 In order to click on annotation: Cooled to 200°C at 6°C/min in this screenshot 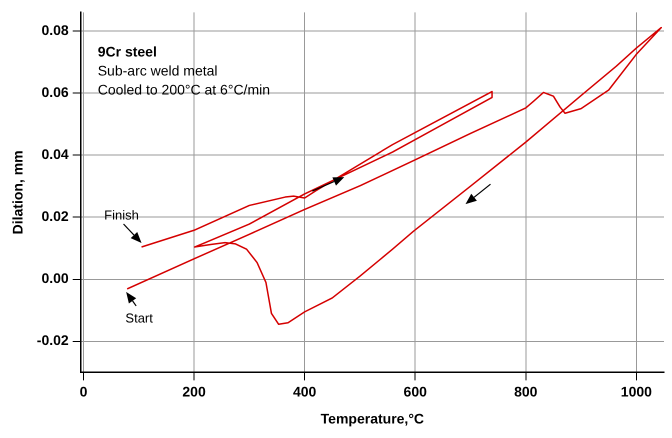, I will do `click(184, 89)`.